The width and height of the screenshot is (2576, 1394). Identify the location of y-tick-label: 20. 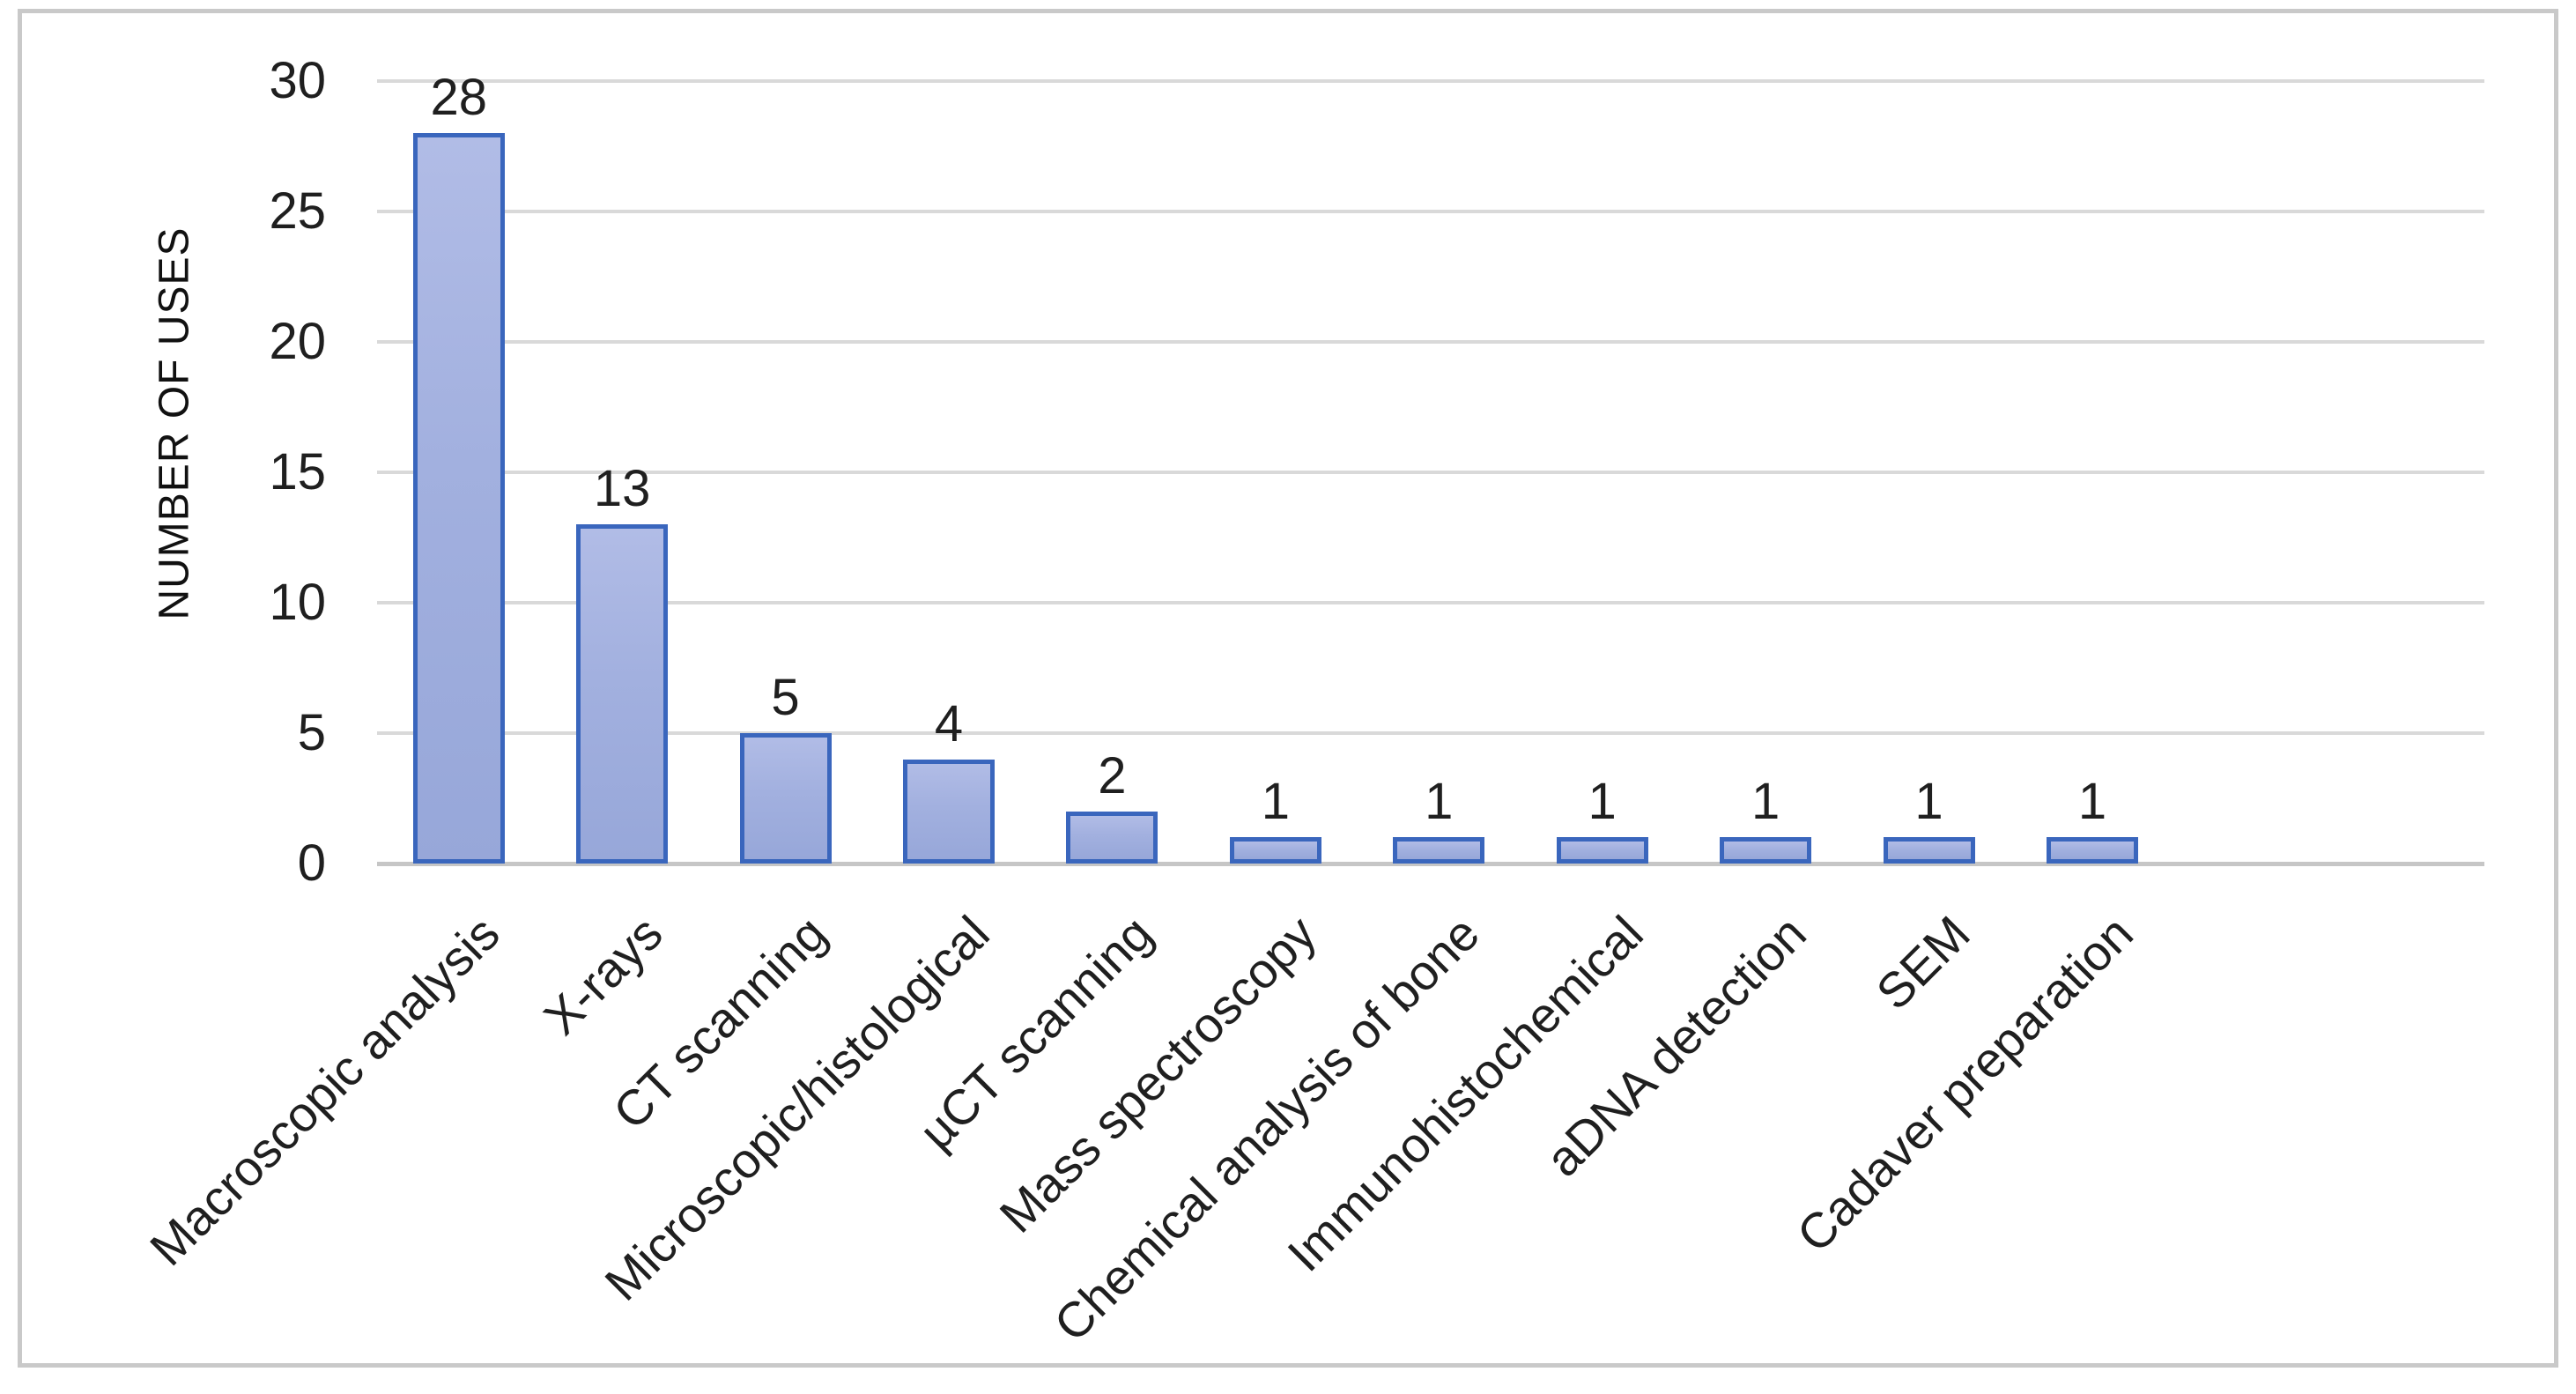
(298, 341).